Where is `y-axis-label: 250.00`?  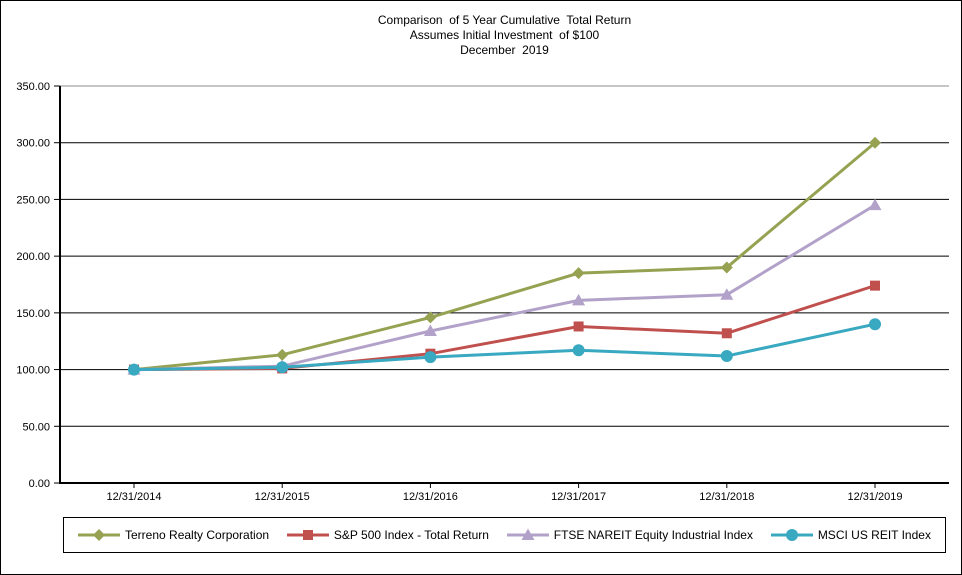
y-axis-label: 250.00 is located at coordinates (33, 200).